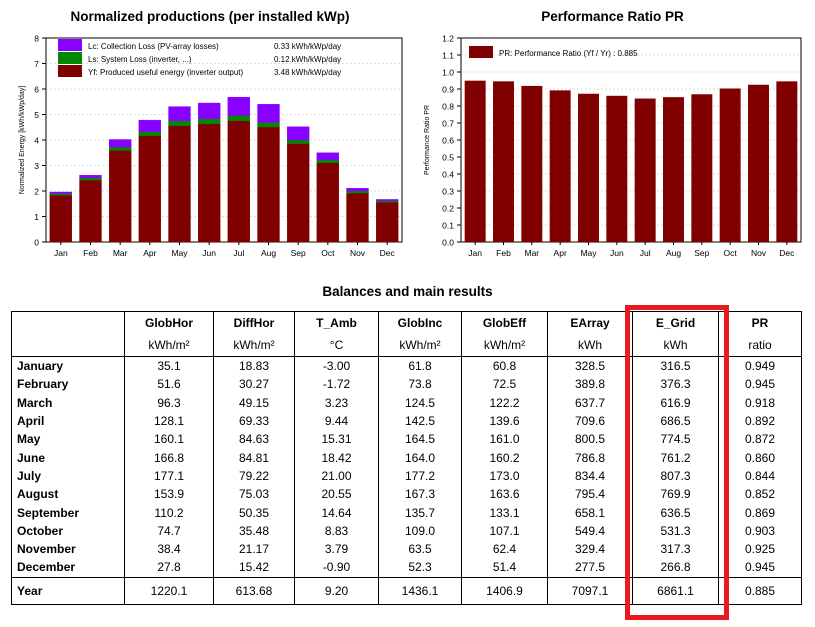 This screenshot has height=627, width=815. What do you see at coordinates (169, 476) in the screenshot?
I see `table-cell: 177.1` at bounding box center [169, 476].